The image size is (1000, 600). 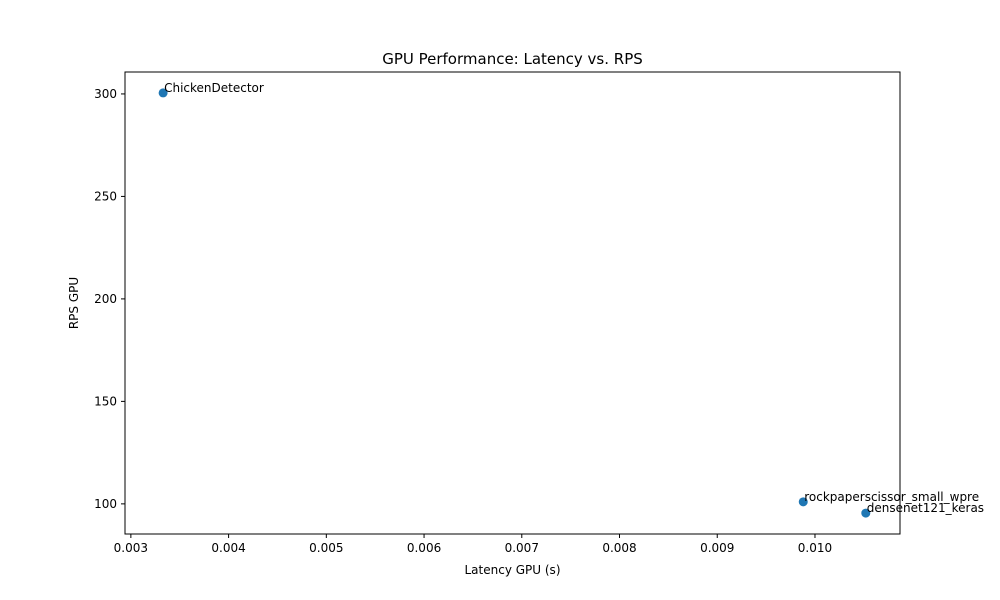 I want to click on point-label: rockpaperscissor_small_wpre, so click(x=891, y=497).